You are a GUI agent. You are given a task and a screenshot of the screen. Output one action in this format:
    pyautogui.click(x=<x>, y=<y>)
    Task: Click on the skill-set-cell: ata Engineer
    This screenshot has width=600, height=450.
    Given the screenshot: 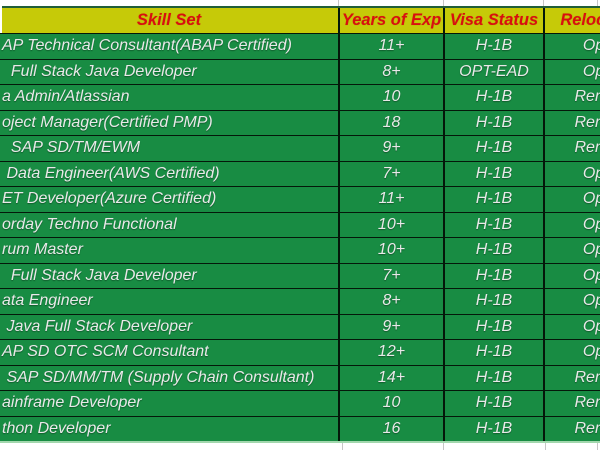 What is the action you would take?
    pyautogui.click(x=47, y=301)
    